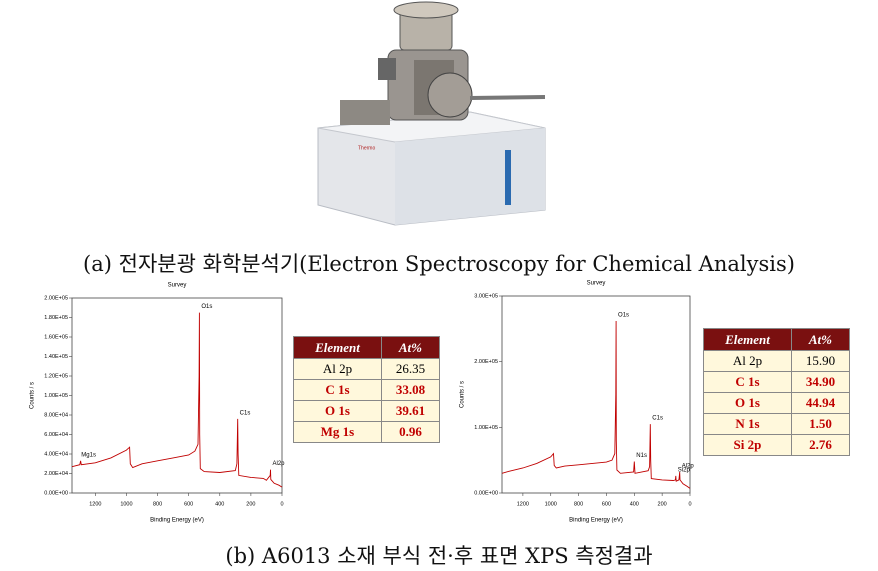 This screenshot has width=878, height=571. I want to click on table-row: O 1s 39.61, so click(367, 411).